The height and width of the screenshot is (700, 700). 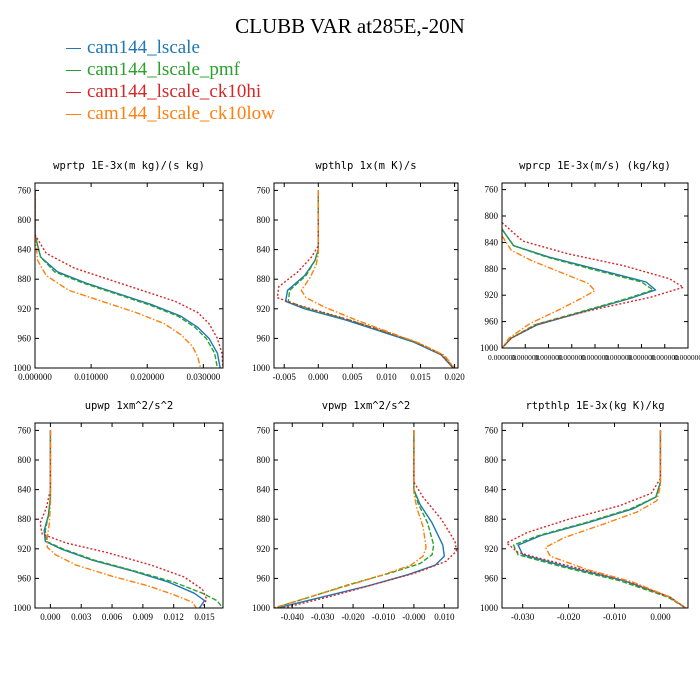 What do you see at coordinates (366, 406) in the screenshot?
I see `panel-title: vpwp 1xm^2/s^2` at bounding box center [366, 406].